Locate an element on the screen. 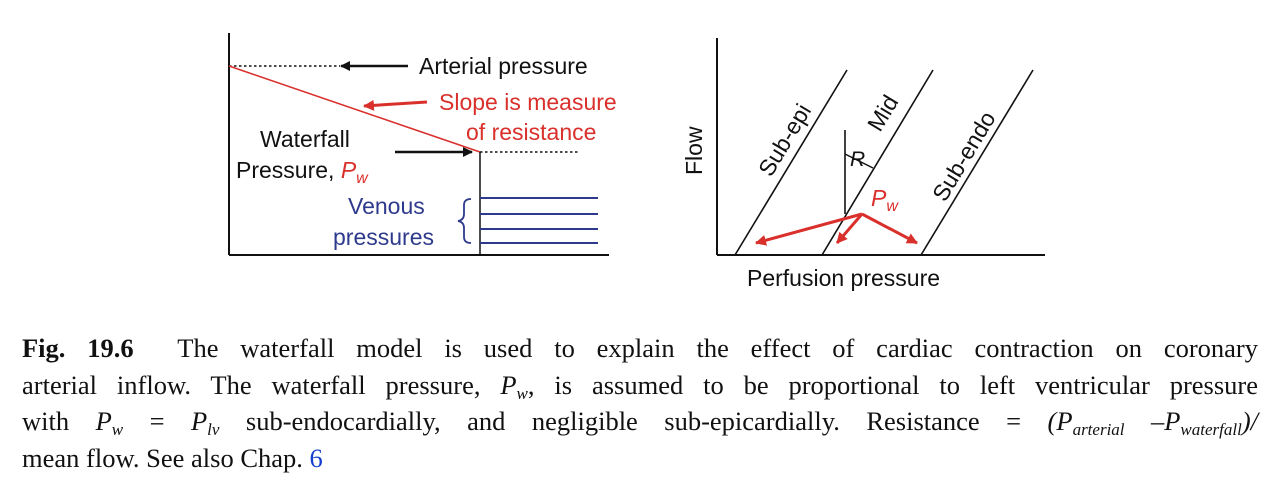 The width and height of the screenshot is (1283, 483). sub-epi-line is located at coordinates (791, 162).